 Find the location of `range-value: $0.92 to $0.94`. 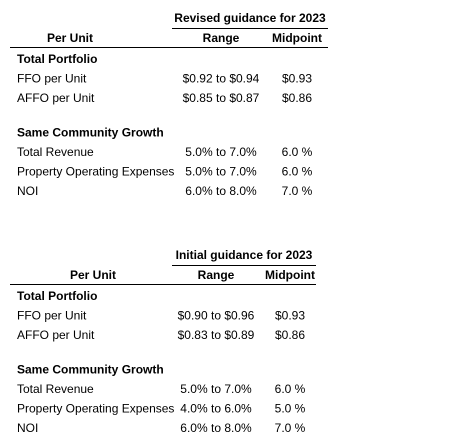

range-value: $0.92 to $0.94 is located at coordinates (221, 79).